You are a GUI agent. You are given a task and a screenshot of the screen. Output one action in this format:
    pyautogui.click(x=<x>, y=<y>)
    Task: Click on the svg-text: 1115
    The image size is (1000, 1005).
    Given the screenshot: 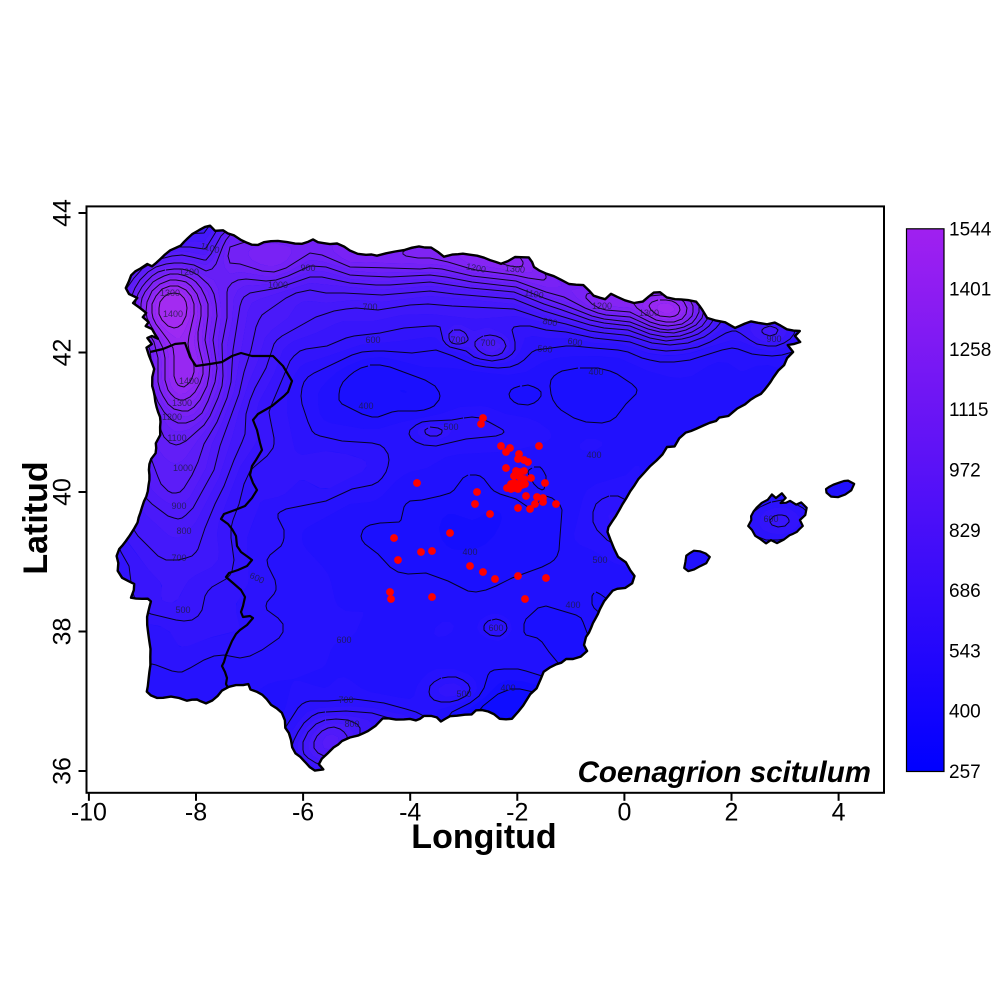 What is the action you would take?
    pyautogui.click(x=968, y=410)
    